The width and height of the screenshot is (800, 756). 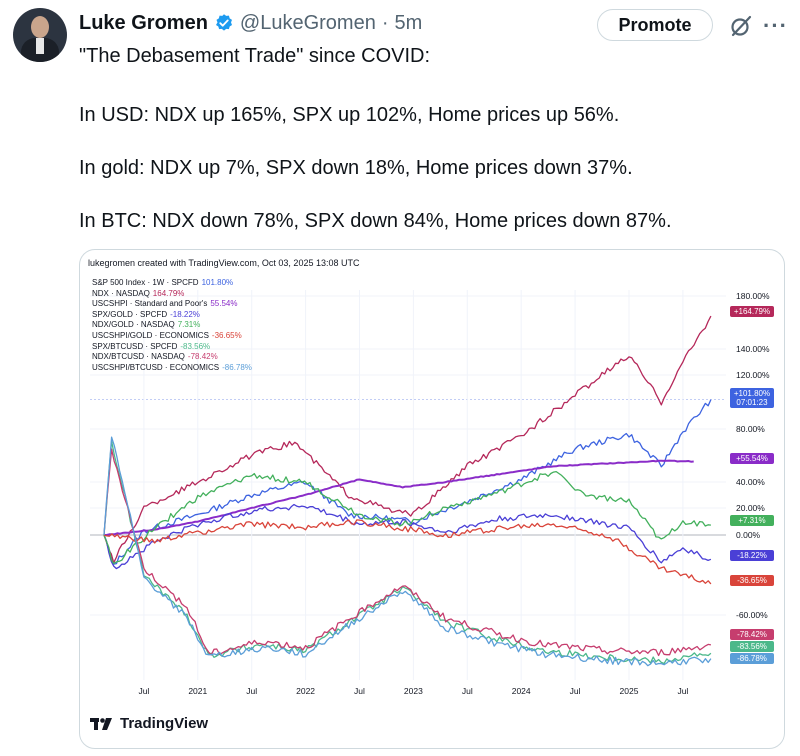 I want to click on author-name: Luke Gromen, so click(x=143, y=22).